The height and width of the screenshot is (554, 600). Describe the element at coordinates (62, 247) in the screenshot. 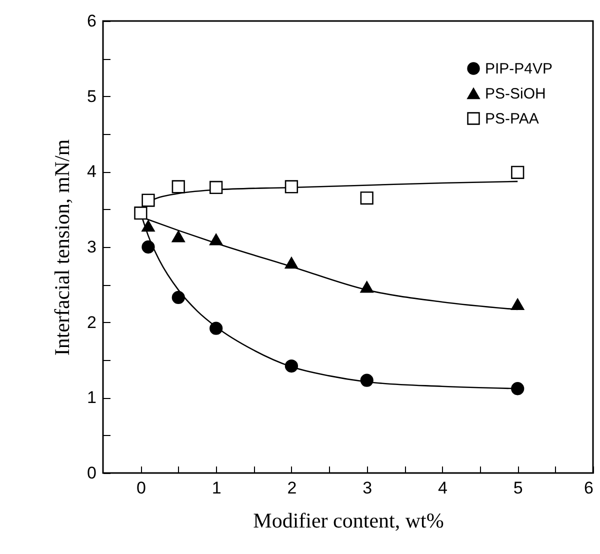

I see `y-axis-title: Interfacial tension, mN/m` at that location.